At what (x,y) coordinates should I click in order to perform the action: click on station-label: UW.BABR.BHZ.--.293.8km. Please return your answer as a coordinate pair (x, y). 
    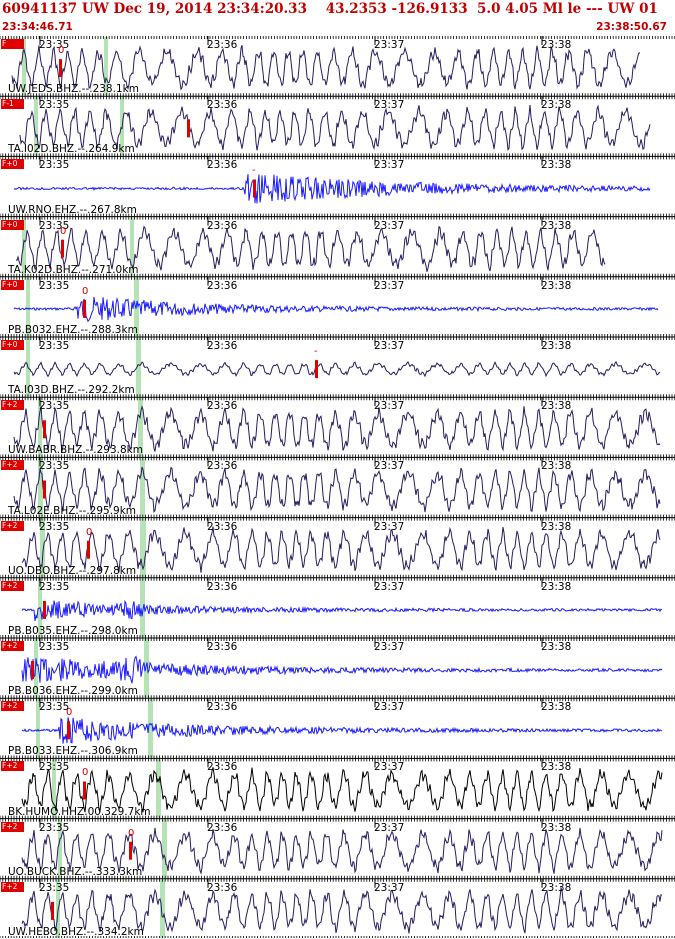
    Looking at the image, I should click on (75, 450).